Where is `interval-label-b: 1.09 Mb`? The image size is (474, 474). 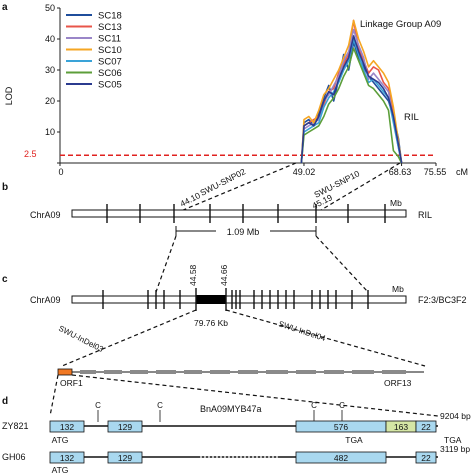
interval-label-b: 1.09 Mb is located at coordinates (243, 232).